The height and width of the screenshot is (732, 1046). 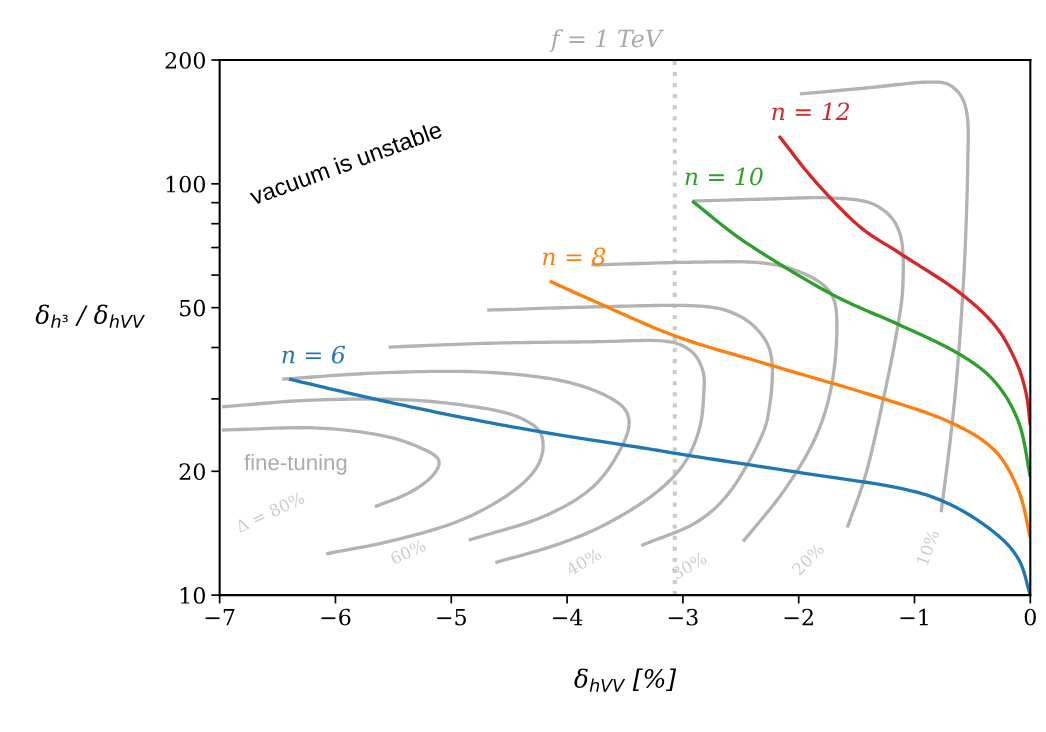 I want to click on series-label: n = 12, so click(x=811, y=111).